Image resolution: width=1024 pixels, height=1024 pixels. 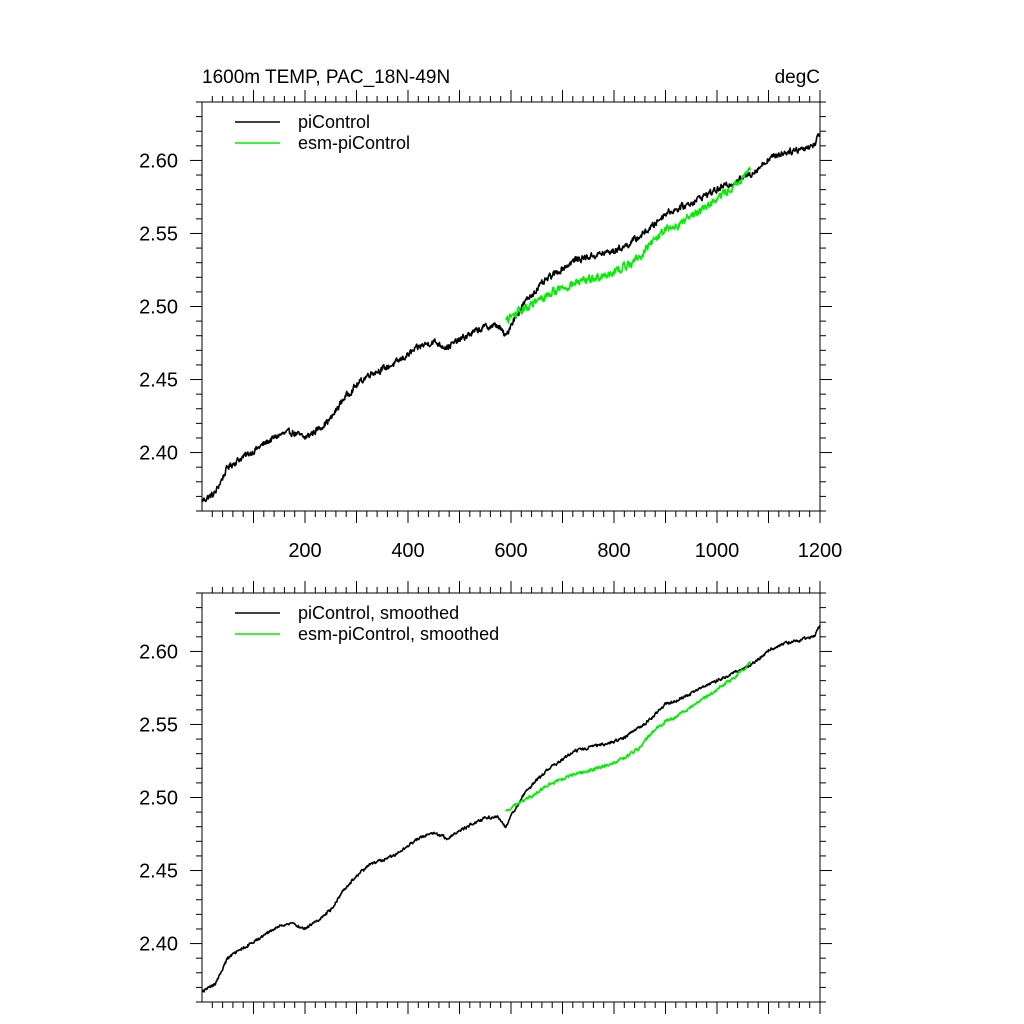 I want to click on legend-label-esm-picontrol-smoothed: esm-piControl, smoothed, so click(x=398, y=634).